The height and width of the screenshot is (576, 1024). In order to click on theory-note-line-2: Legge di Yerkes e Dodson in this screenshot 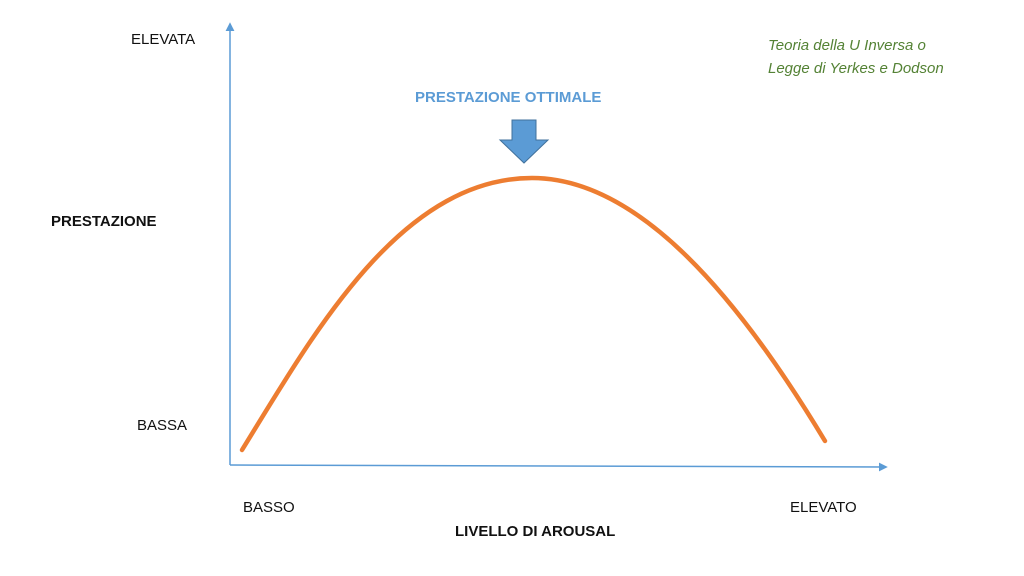, I will do `click(856, 68)`.